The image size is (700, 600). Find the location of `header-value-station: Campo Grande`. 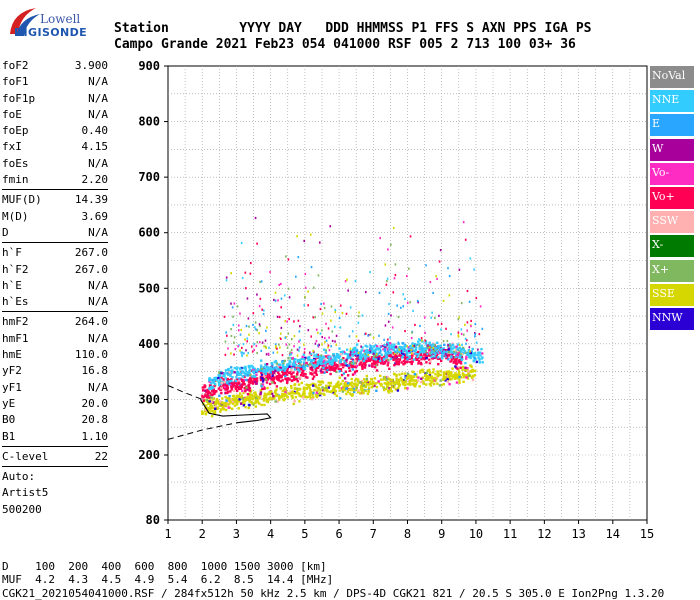

header-value-station: Campo Grande is located at coordinates (165, 44).